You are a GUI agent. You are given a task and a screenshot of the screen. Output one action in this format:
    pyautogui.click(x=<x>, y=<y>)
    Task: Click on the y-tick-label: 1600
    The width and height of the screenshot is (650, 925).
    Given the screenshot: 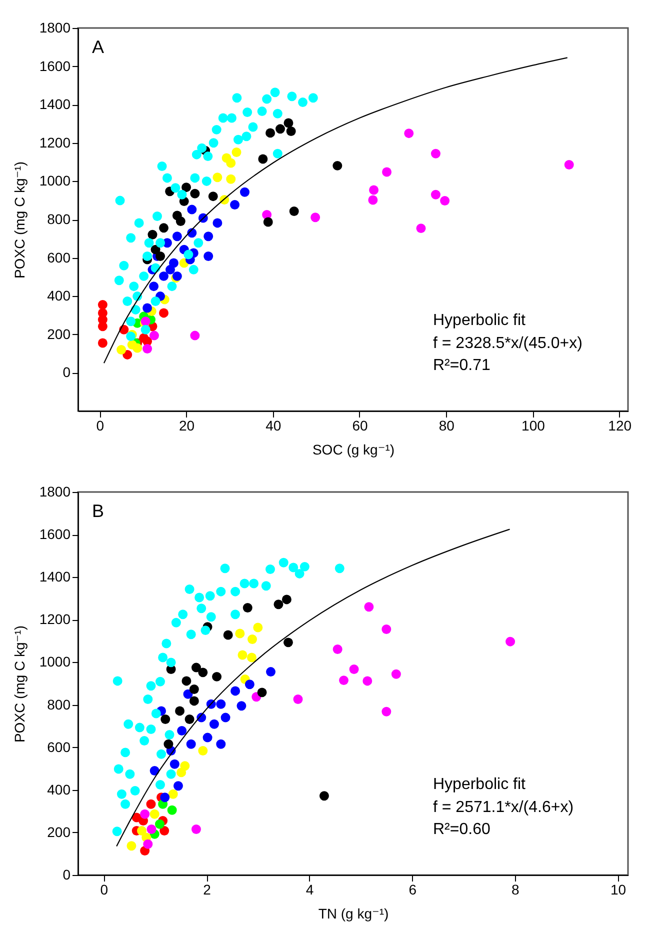 What is the action you would take?
    pyautogui.click(x=55, y=534)
    